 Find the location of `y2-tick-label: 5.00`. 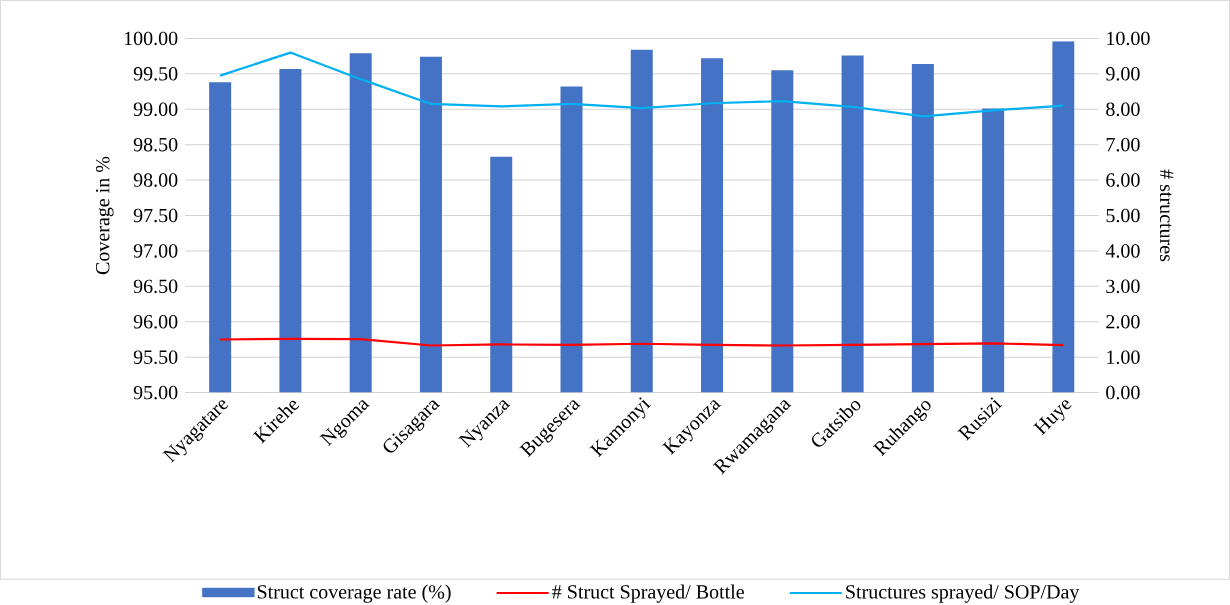

y2-tick-label: 5.00 is located at coordinates (1123, 215).